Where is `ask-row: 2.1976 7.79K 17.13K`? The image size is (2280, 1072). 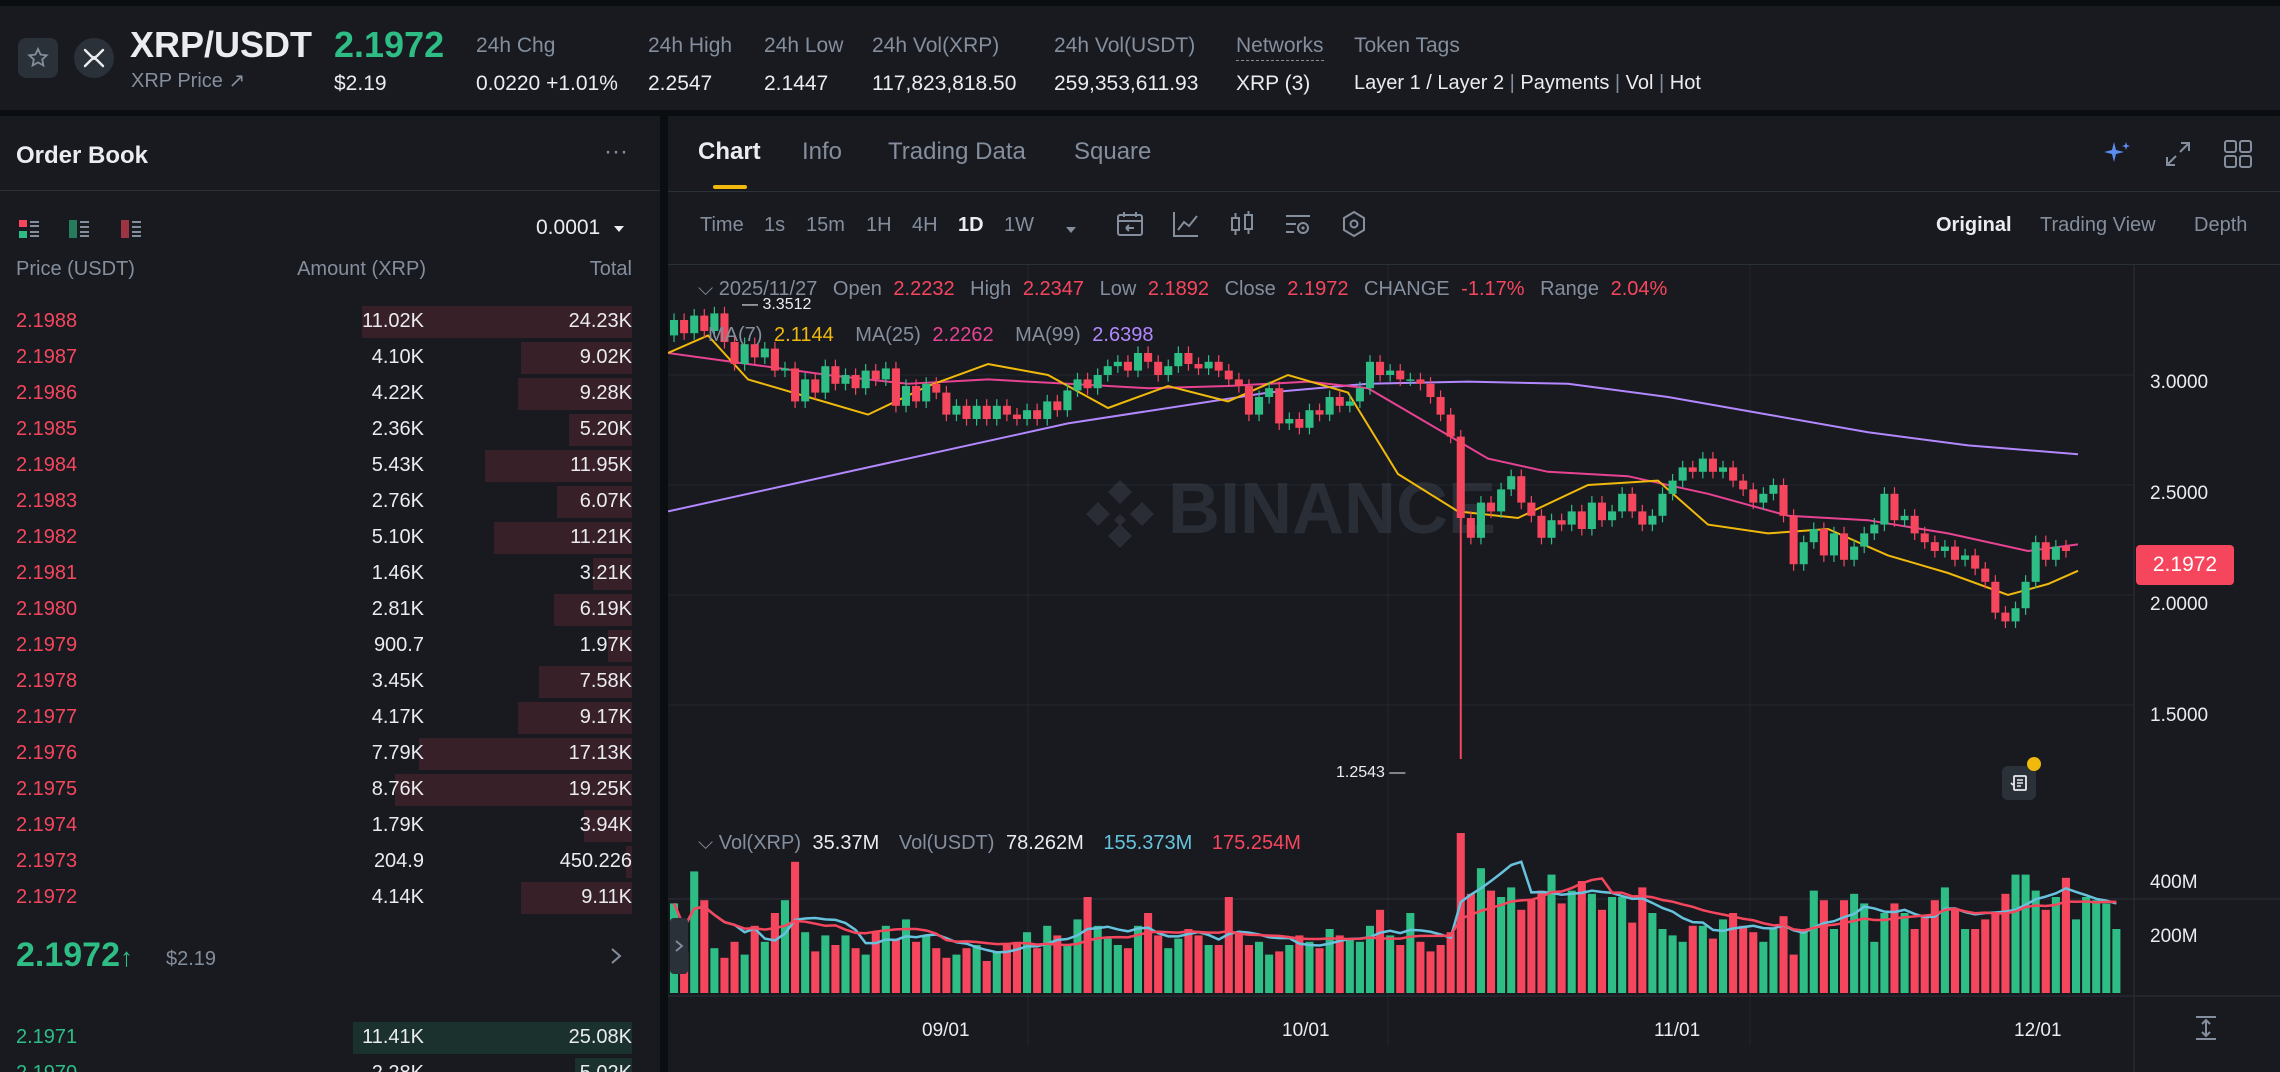
ask-row: 2.1976 7.79K 17.13K is located at coordinates (330, 754).